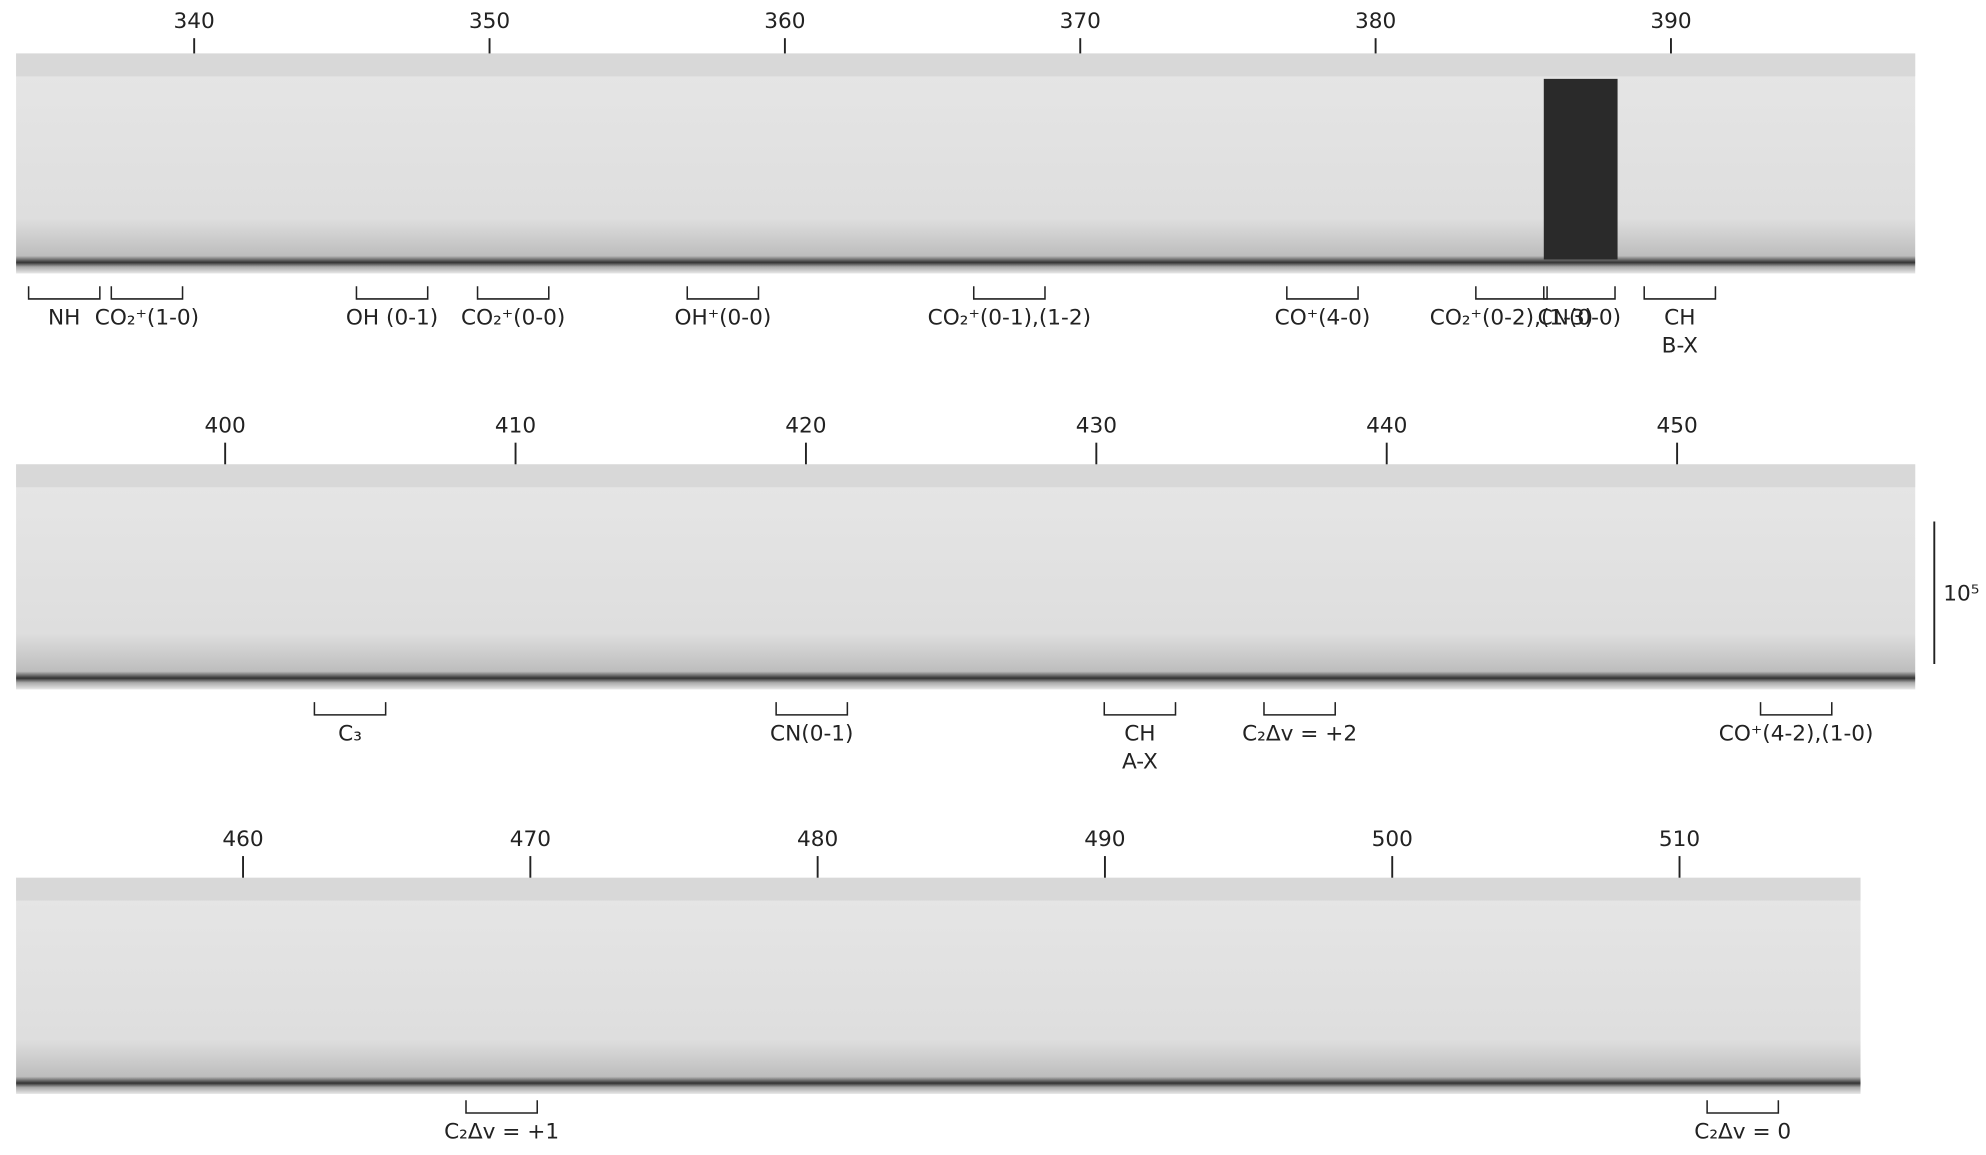  Describe the element at coordinates (817, 839) in the screenshot. I see `tick-label: 480` at that location.